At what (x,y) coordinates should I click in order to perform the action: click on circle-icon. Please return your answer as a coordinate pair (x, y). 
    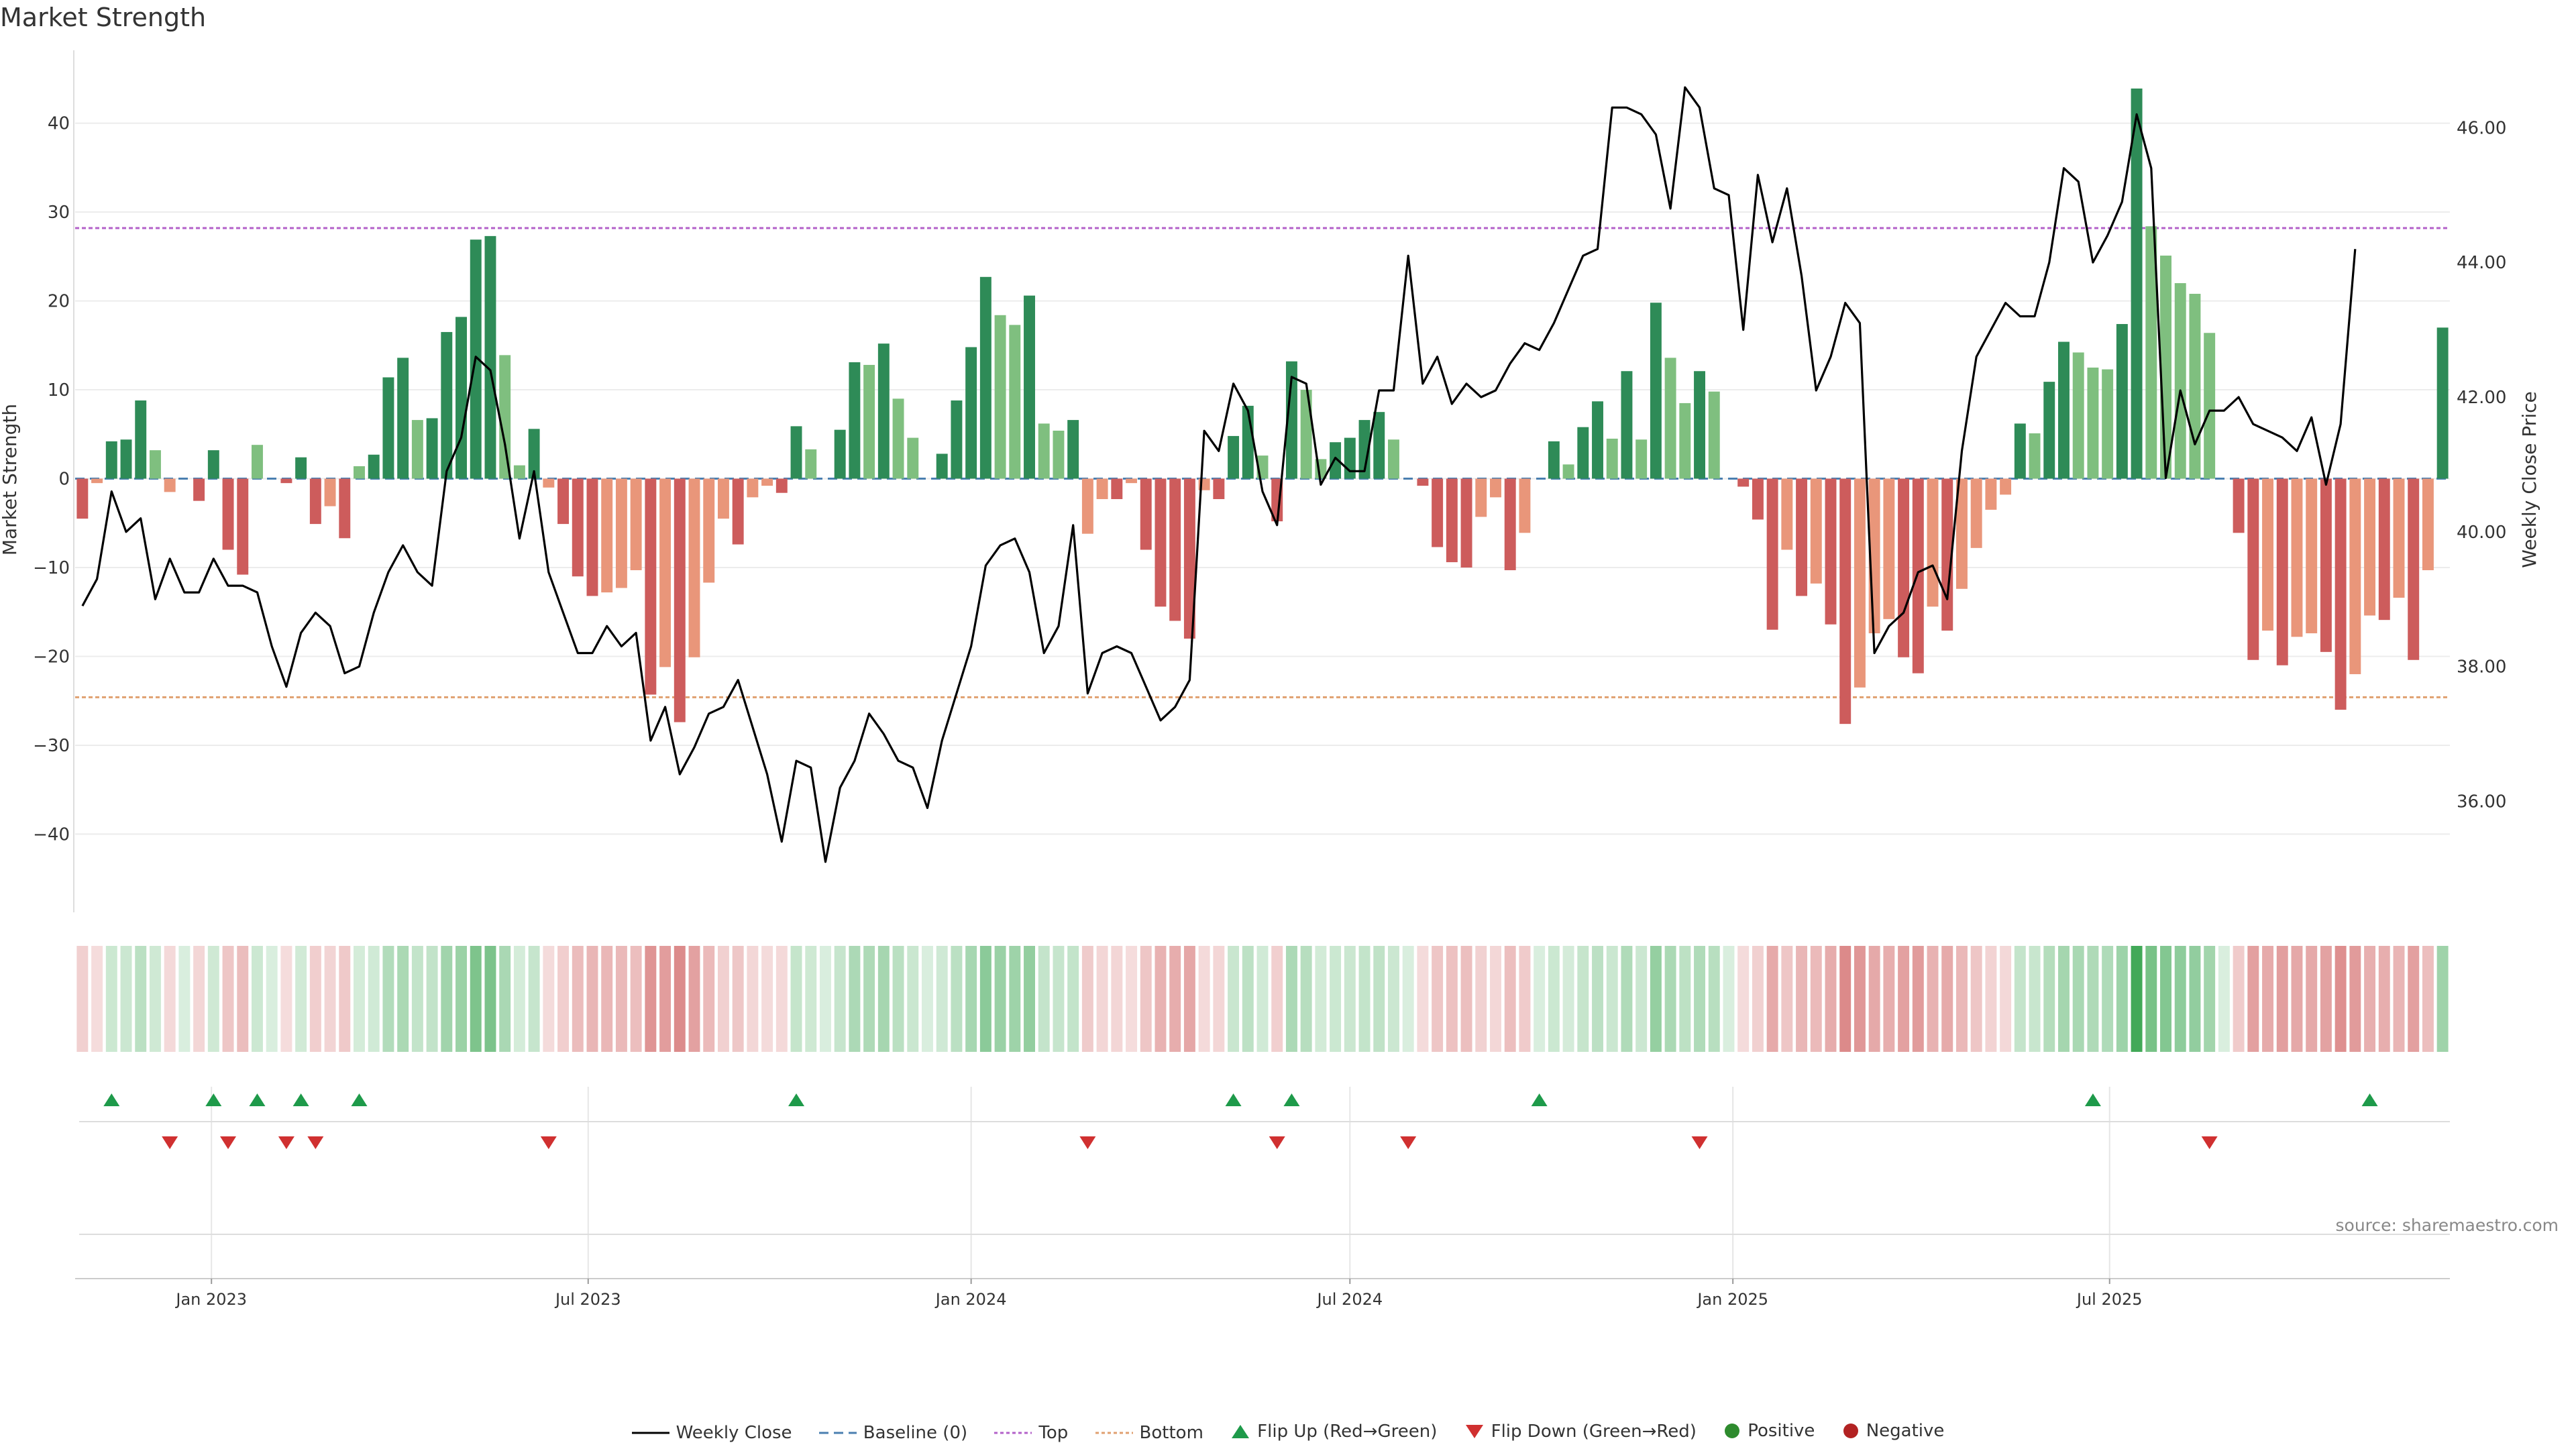
    Looking at the image, I should click on (1732, 1431).